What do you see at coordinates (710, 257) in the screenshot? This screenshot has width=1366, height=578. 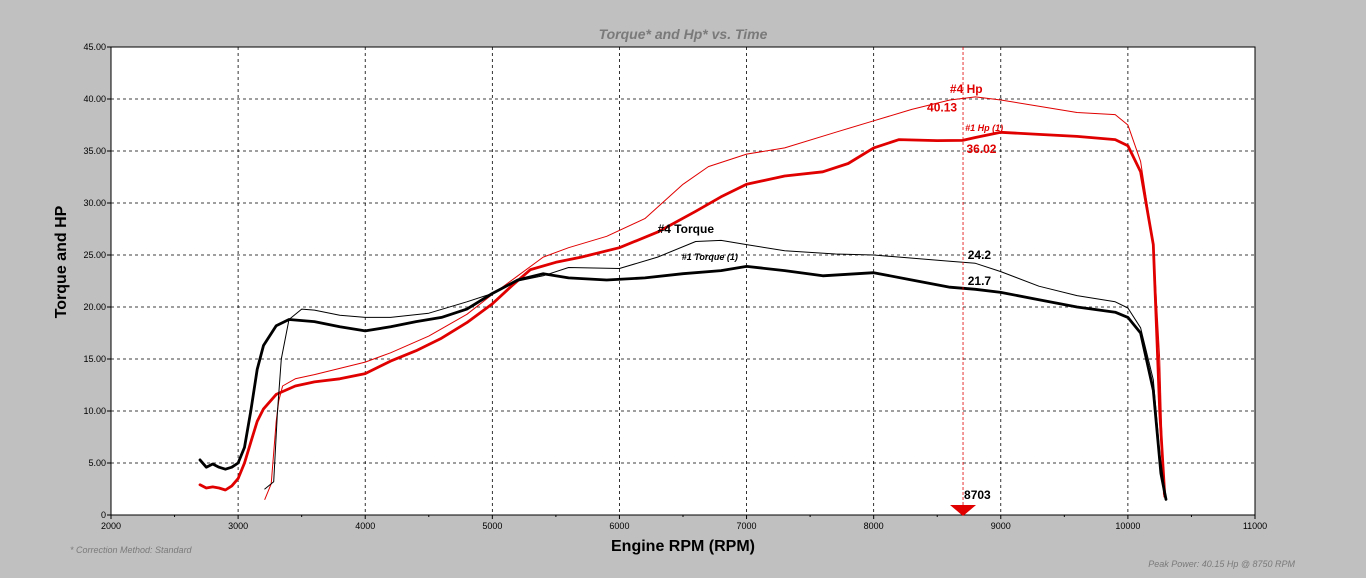 I see `series-annotation: #1 Torque (1)` at bounding box center [710, 257].